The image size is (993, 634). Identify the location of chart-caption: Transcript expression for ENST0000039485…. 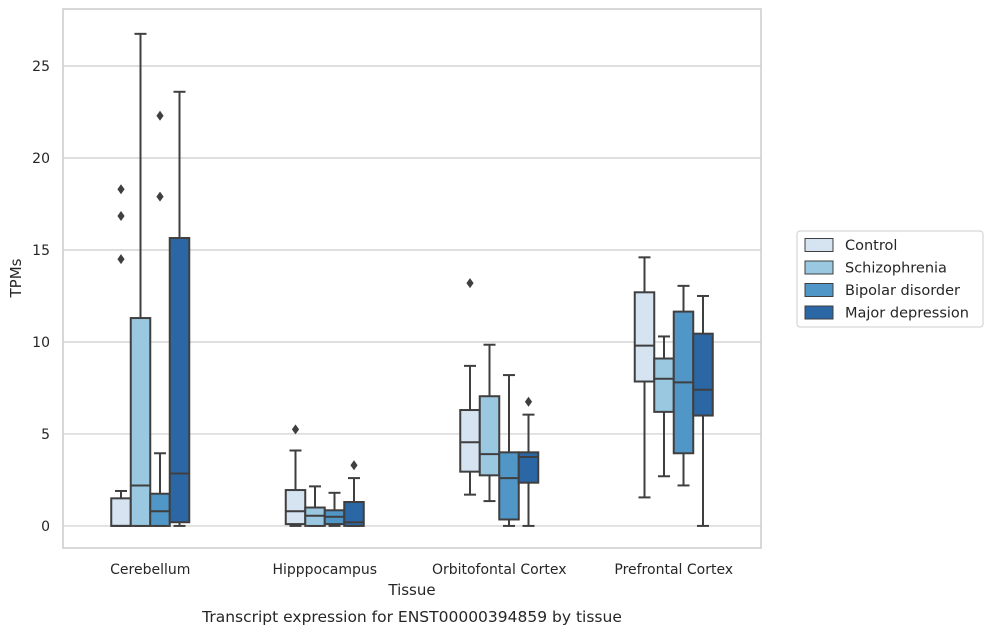
(411, 617).